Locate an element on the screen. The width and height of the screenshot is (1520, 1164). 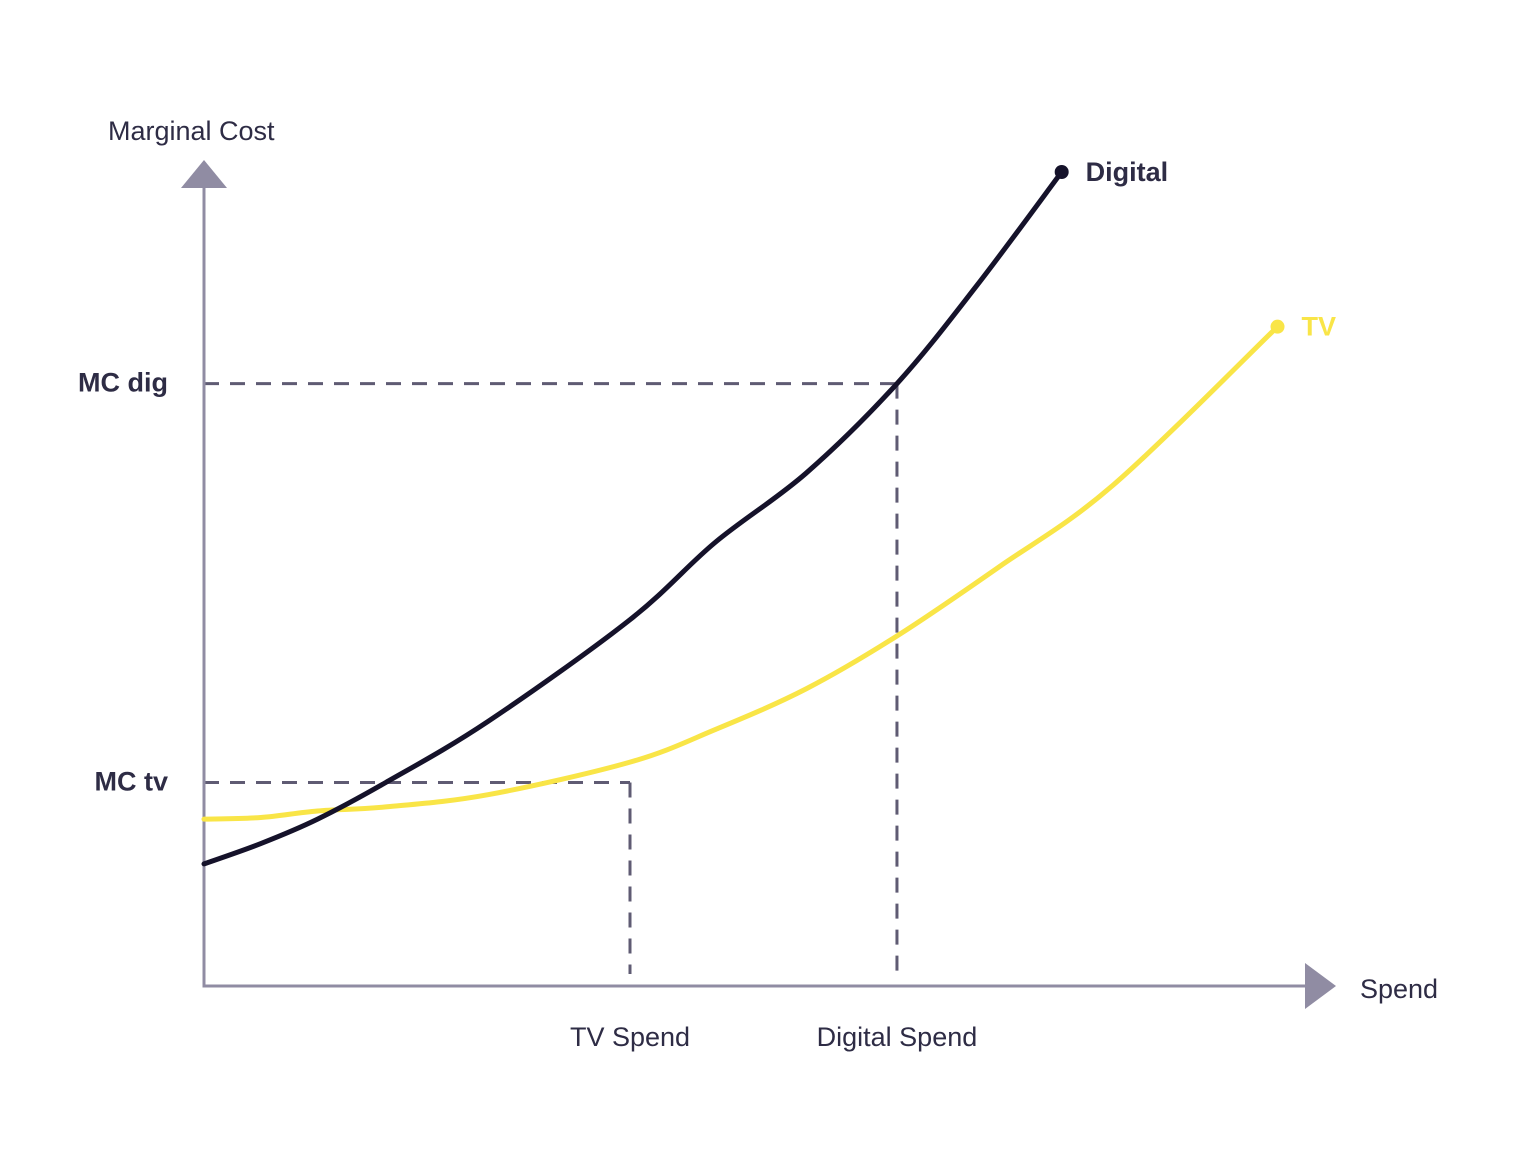
y-tick-label: MC dig is located at coordinates (123, 383).